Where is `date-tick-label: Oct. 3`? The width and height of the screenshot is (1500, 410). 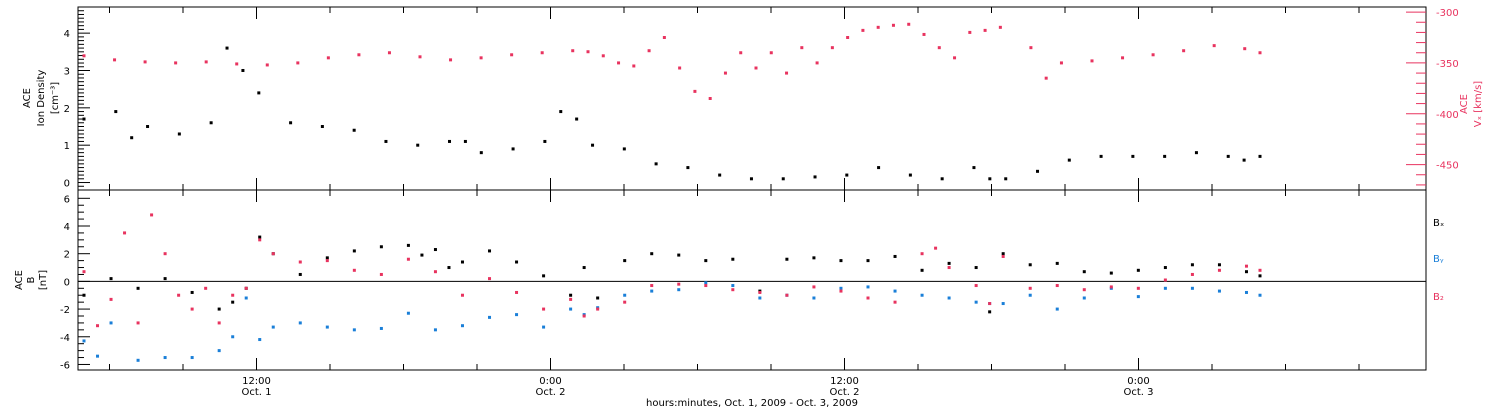
date-tick-label: Oct. 3 is located at coordinates (1138, 392).